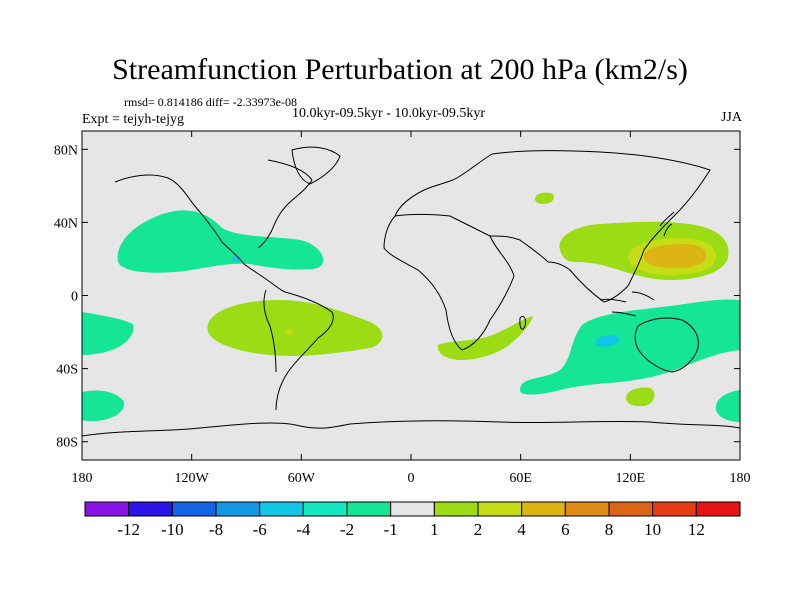 This screenshot has width=800, height=600. I want to click on colorbar-label-13: 12, so click(696, 529).